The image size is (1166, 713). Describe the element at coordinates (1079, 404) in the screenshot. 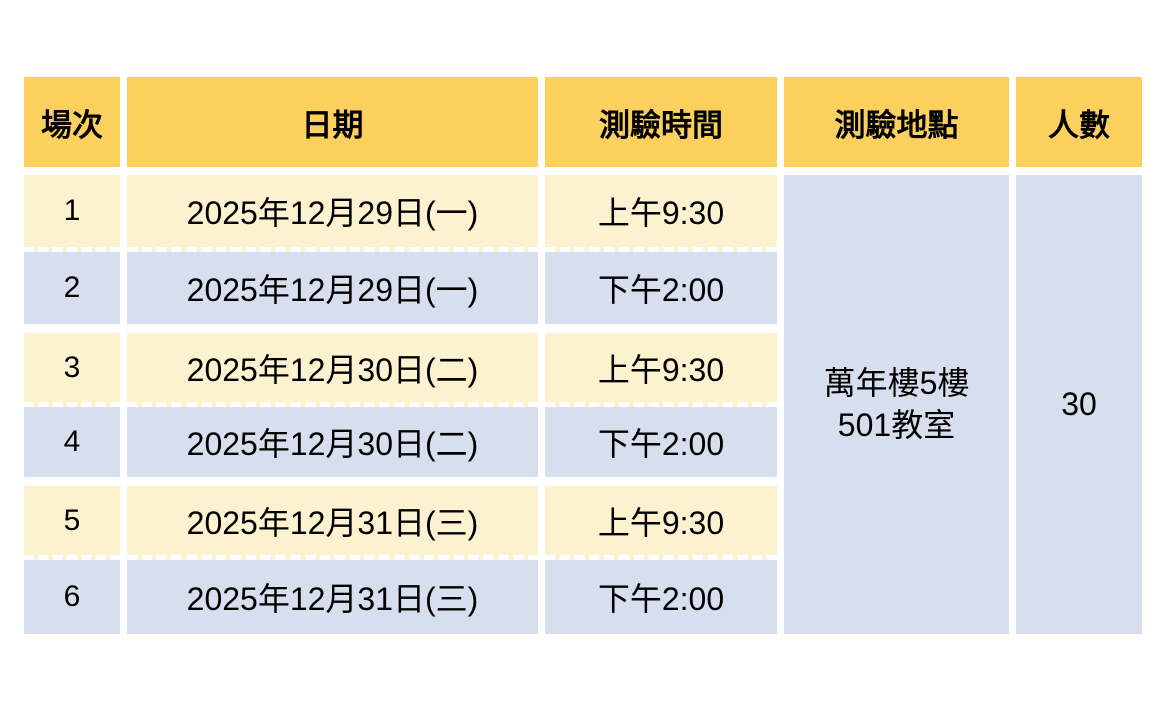

I see `capacity-cell: 30` at that location.